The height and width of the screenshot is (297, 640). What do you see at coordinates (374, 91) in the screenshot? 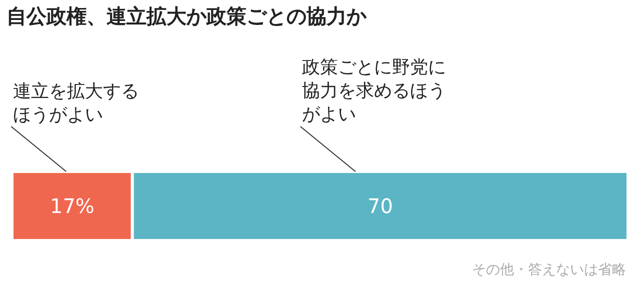
I see `text: 政策ごとに野党に協力を求めるほうがよい` at bounding box center [374, 91].